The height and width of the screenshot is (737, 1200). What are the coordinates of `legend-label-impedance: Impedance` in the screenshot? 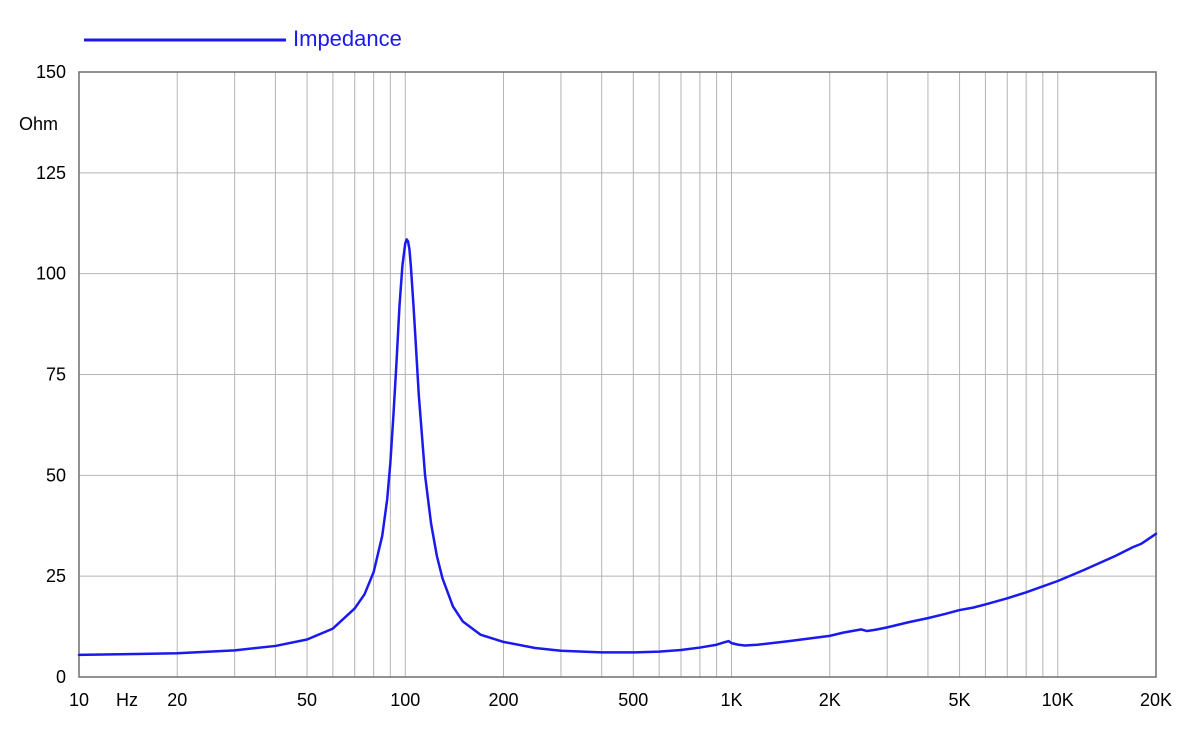 It's located at (347, 38).